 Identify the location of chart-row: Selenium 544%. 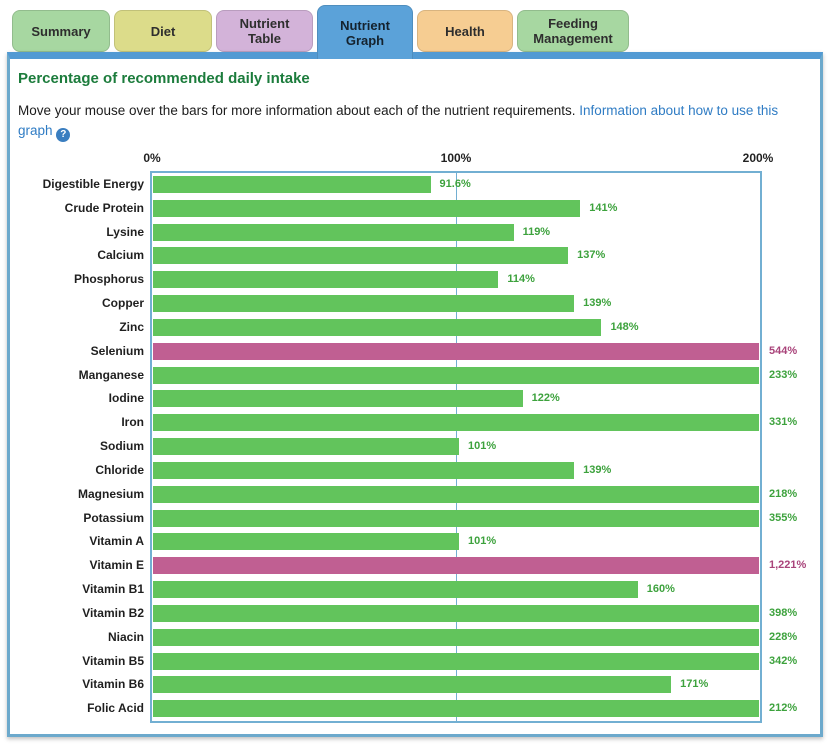
(444, 352).